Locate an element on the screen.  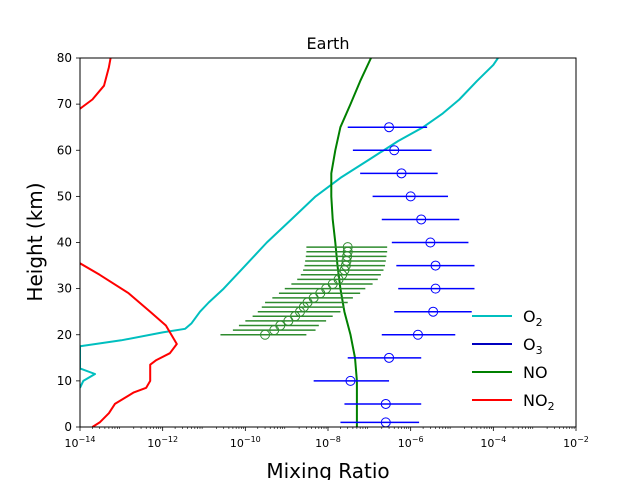
legend-label-3: NO2 is located at coordinates (539, 402).